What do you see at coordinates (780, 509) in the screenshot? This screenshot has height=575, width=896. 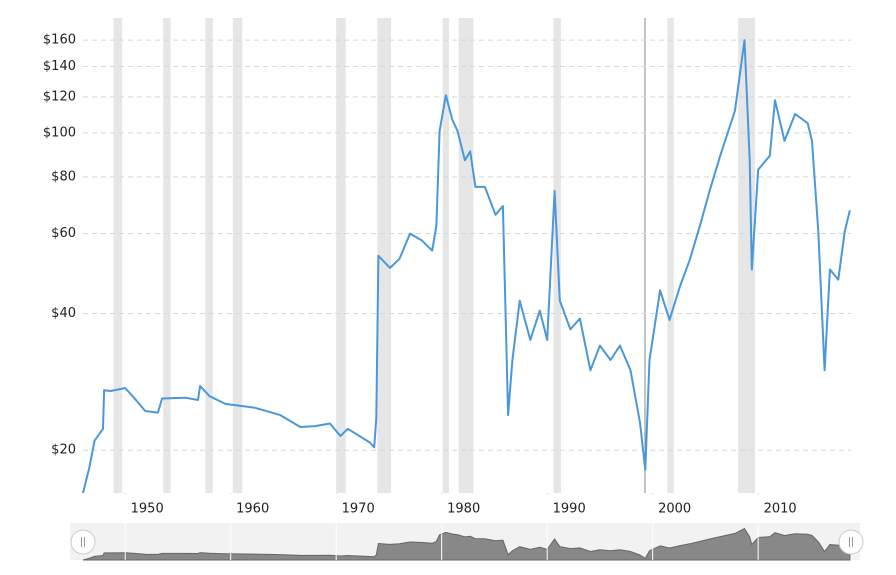 I see `x-tick-label: 2010` at bounding box center [780, 509].